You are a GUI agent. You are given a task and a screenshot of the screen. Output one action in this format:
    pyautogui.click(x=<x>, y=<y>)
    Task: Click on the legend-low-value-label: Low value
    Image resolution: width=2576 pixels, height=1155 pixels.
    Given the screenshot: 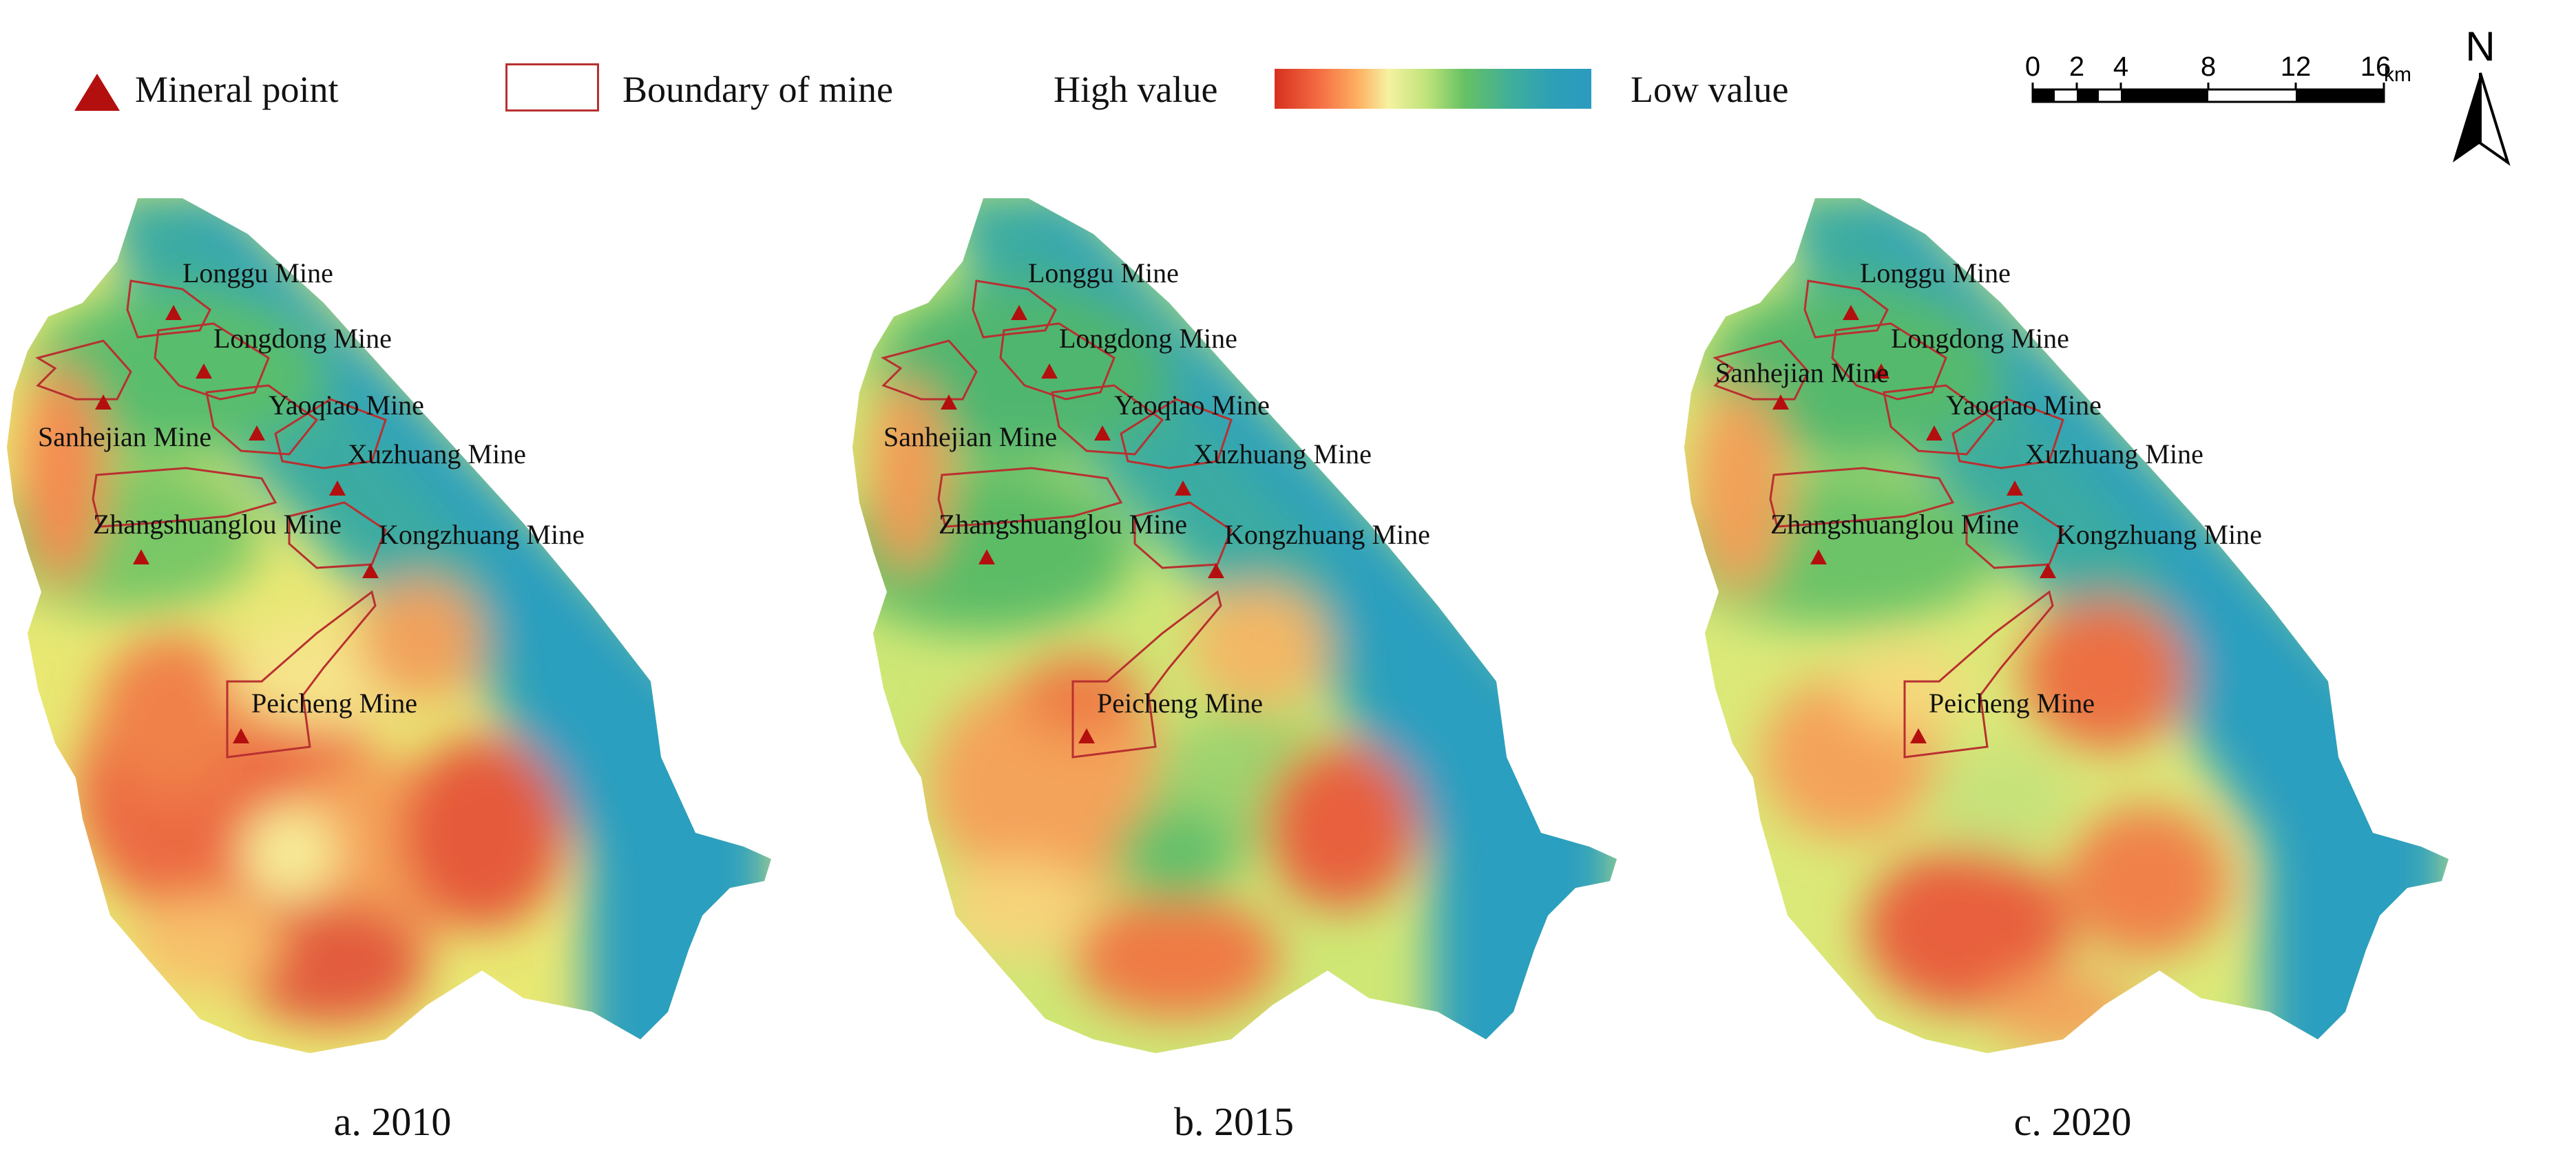 What is the action you would take?
    pyautogui.click(x=1710, y=89)
    